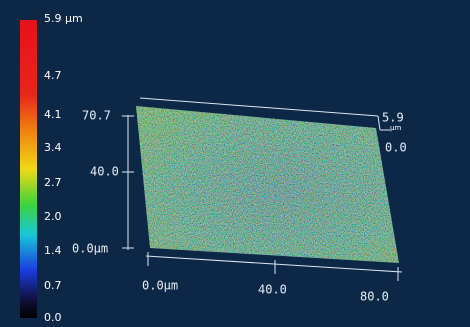  I want to click on scale-label: 1.4, so click(53, 250).